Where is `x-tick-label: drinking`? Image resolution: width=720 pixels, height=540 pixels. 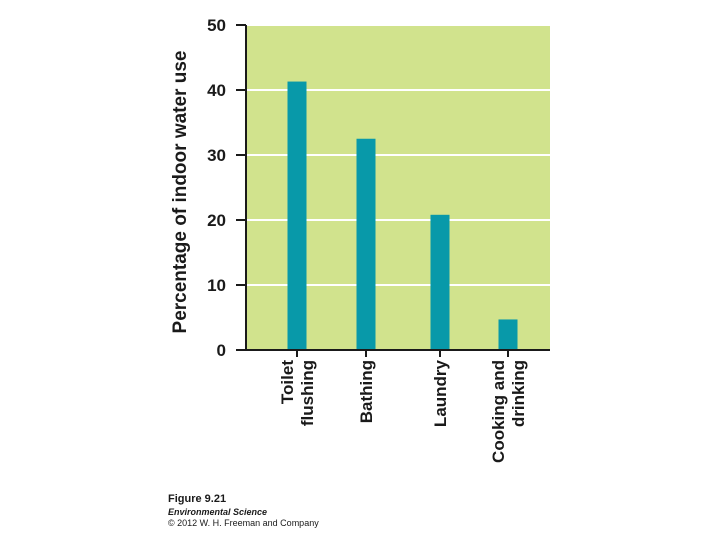
x-tick-label: drinking is located at coordinates (518, 393).